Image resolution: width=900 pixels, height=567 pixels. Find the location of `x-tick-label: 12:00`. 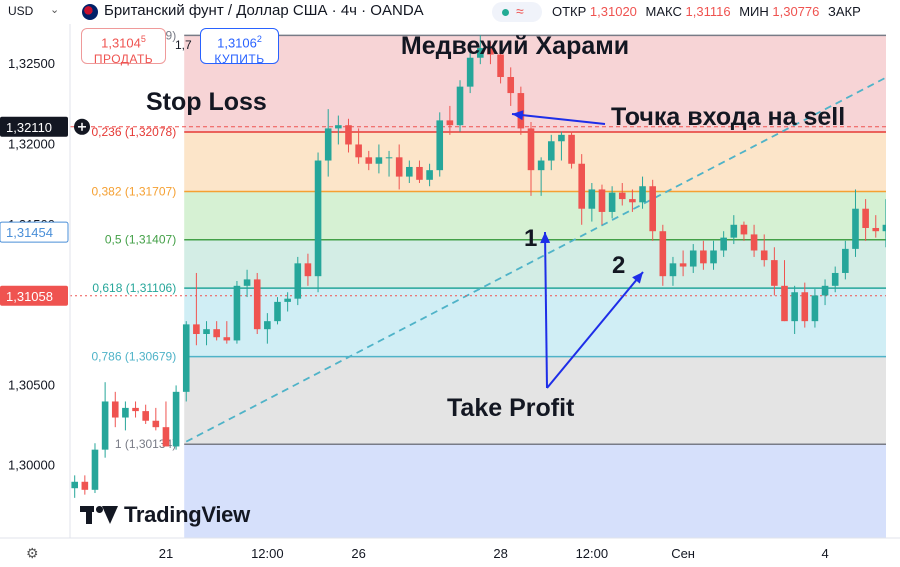

x-tick-label: 12:00 is located at coordinates (267, 553).